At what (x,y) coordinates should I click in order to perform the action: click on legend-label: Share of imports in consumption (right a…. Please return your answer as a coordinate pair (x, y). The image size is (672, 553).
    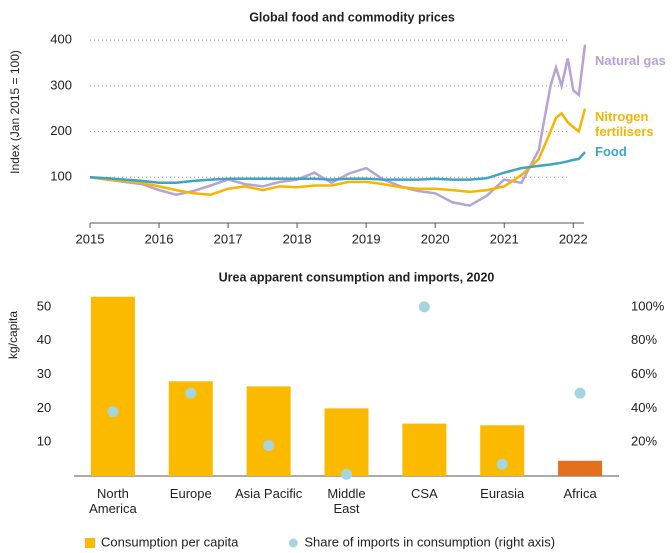
    Looking at the image, I should click on (429, 541).